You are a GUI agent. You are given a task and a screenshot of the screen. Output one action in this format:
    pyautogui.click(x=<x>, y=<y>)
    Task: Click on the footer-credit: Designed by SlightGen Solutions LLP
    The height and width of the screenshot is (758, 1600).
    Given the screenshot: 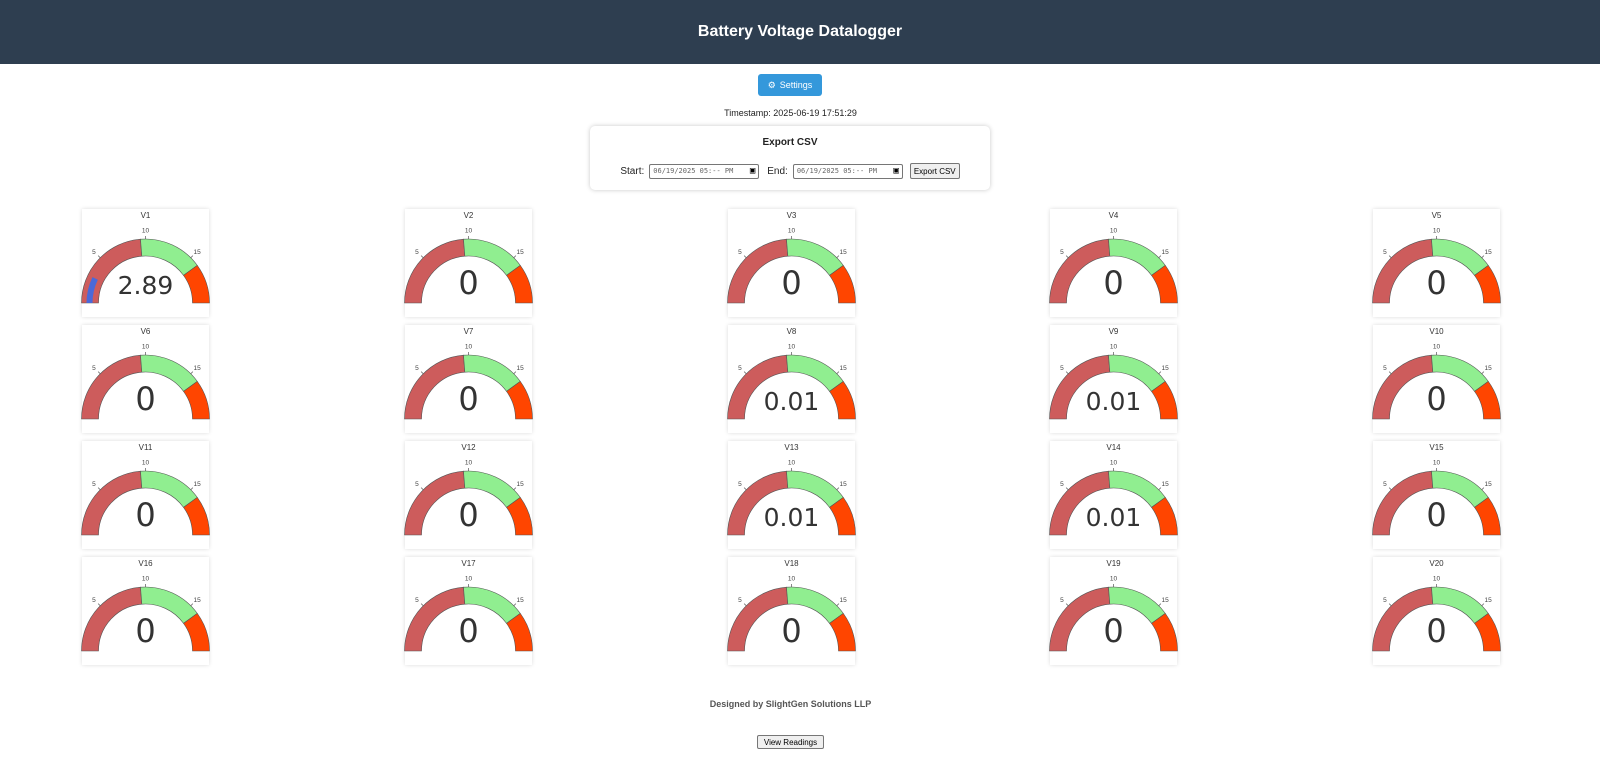 What is the action you would take?
    pyautogui.click(x=790, y=704)
    